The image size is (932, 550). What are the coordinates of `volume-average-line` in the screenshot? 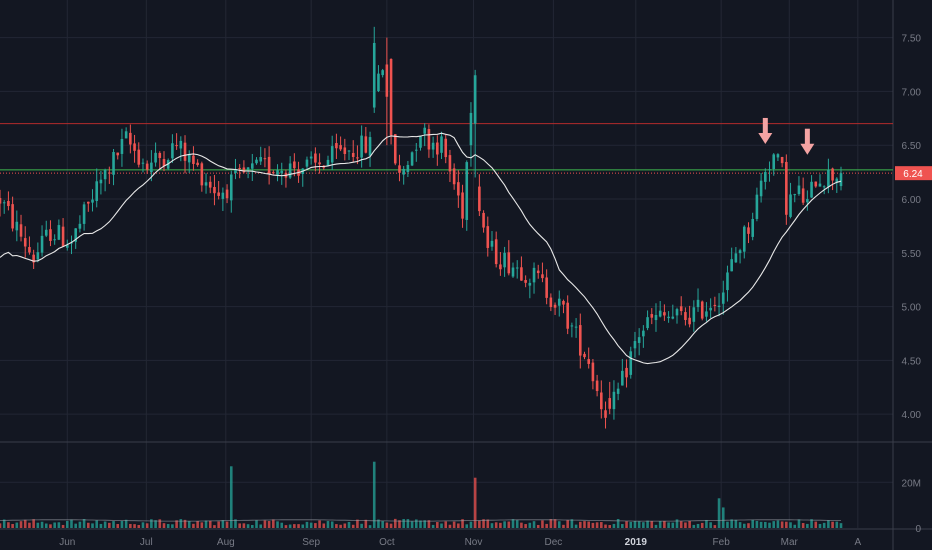 It's located at (421, 520).